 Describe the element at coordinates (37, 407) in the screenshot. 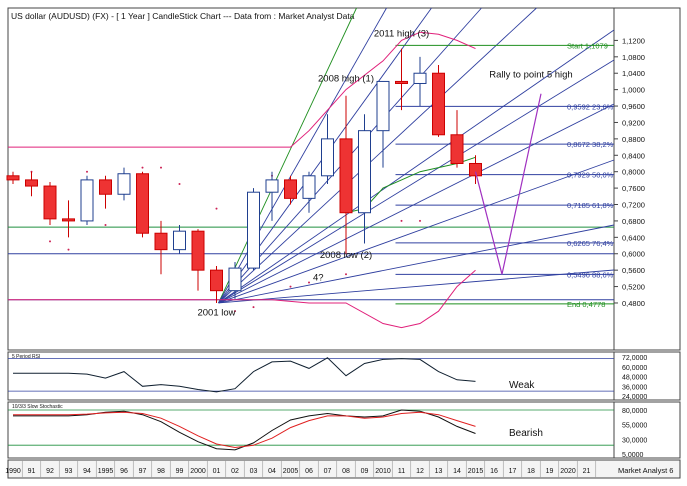

I see `stoch-title: 10/3/3 Slow Stochastic` at that location.